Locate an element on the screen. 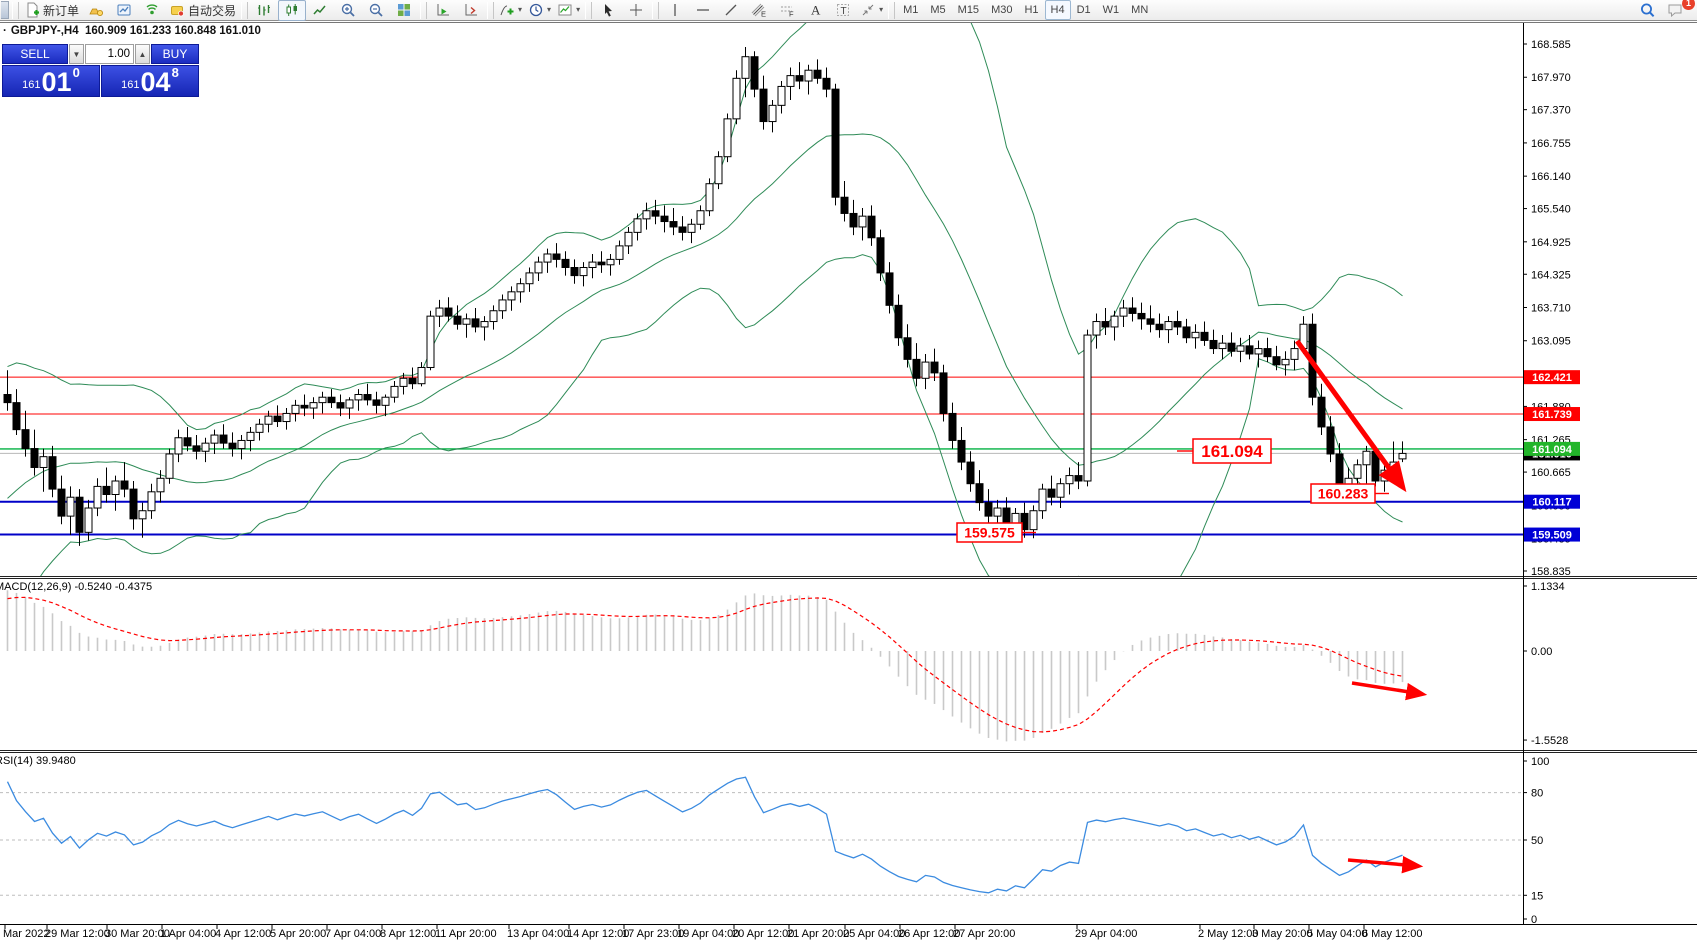 This screenshot has width=1697, height=941. svg-text: 17 Apr 23:00 is located at coordinates (653, 934).